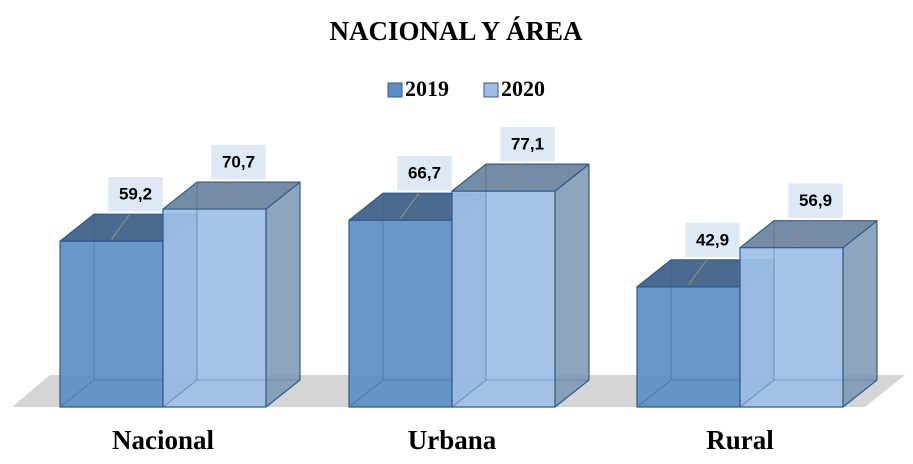 The width and height of the screenshot is (913, 464). I want to click on data-label: 77,1, so click(527, 144).